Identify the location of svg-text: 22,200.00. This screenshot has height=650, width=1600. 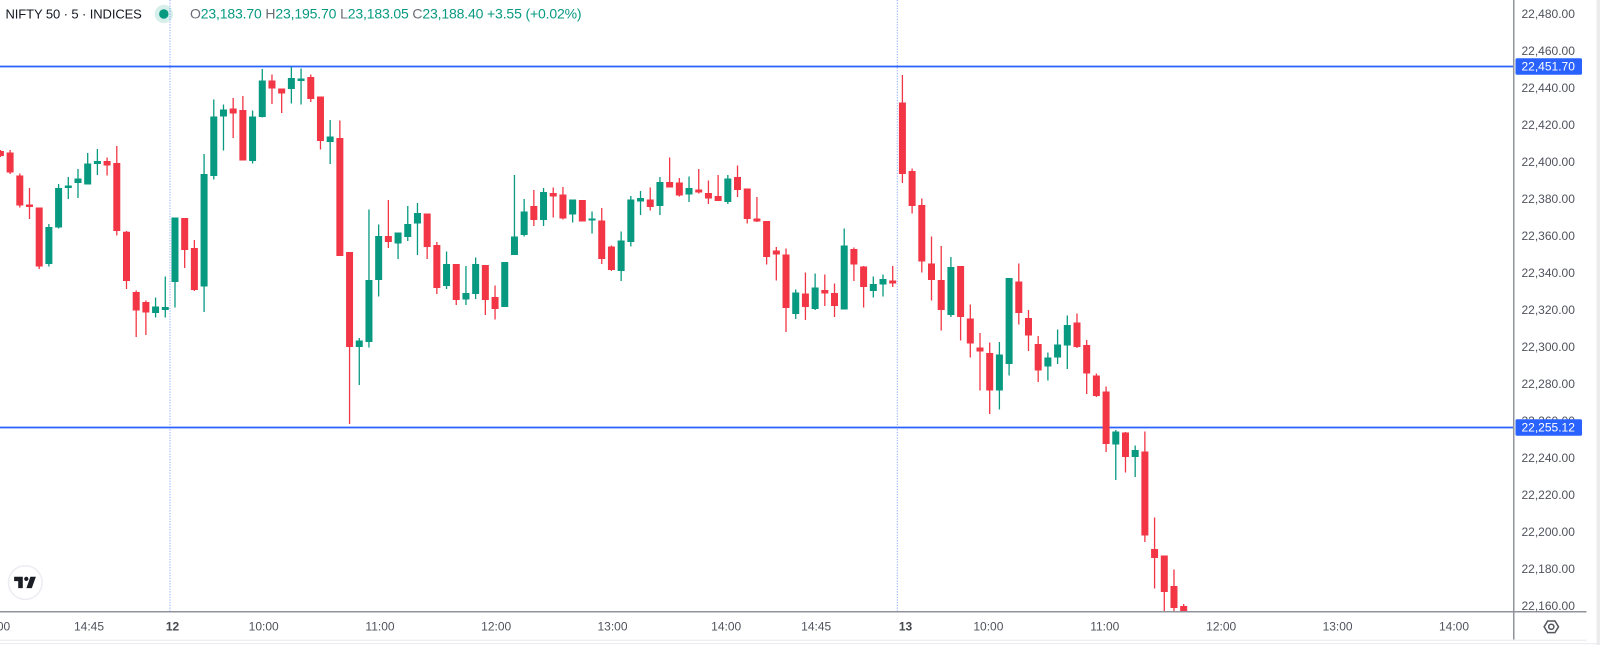
(1549, 532).